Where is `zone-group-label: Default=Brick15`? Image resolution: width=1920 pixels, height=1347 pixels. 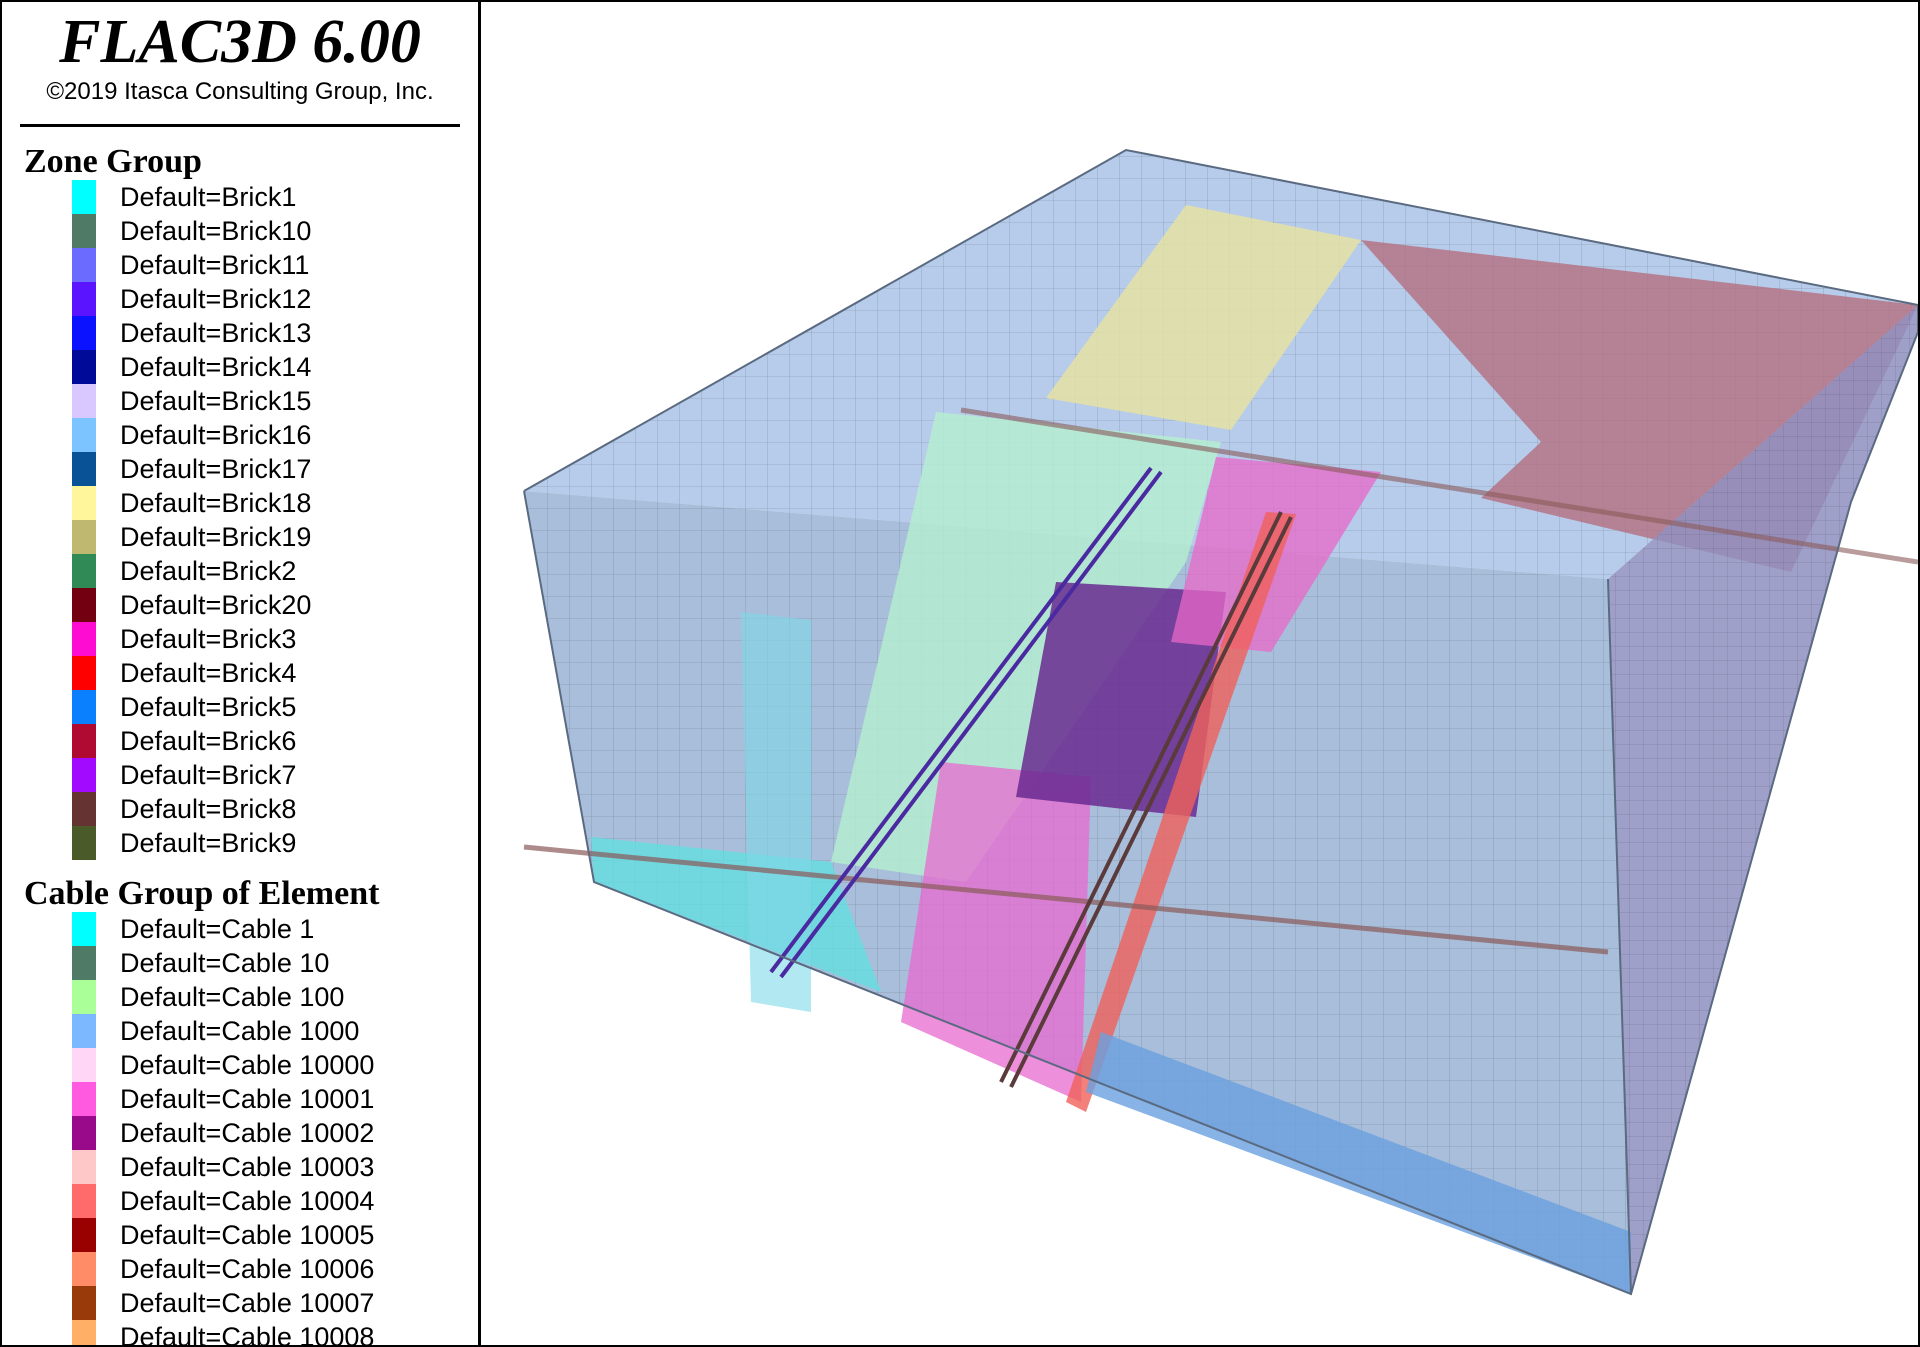 zone-group-label: Default=Brick15 is located at coordinates (216, 401).